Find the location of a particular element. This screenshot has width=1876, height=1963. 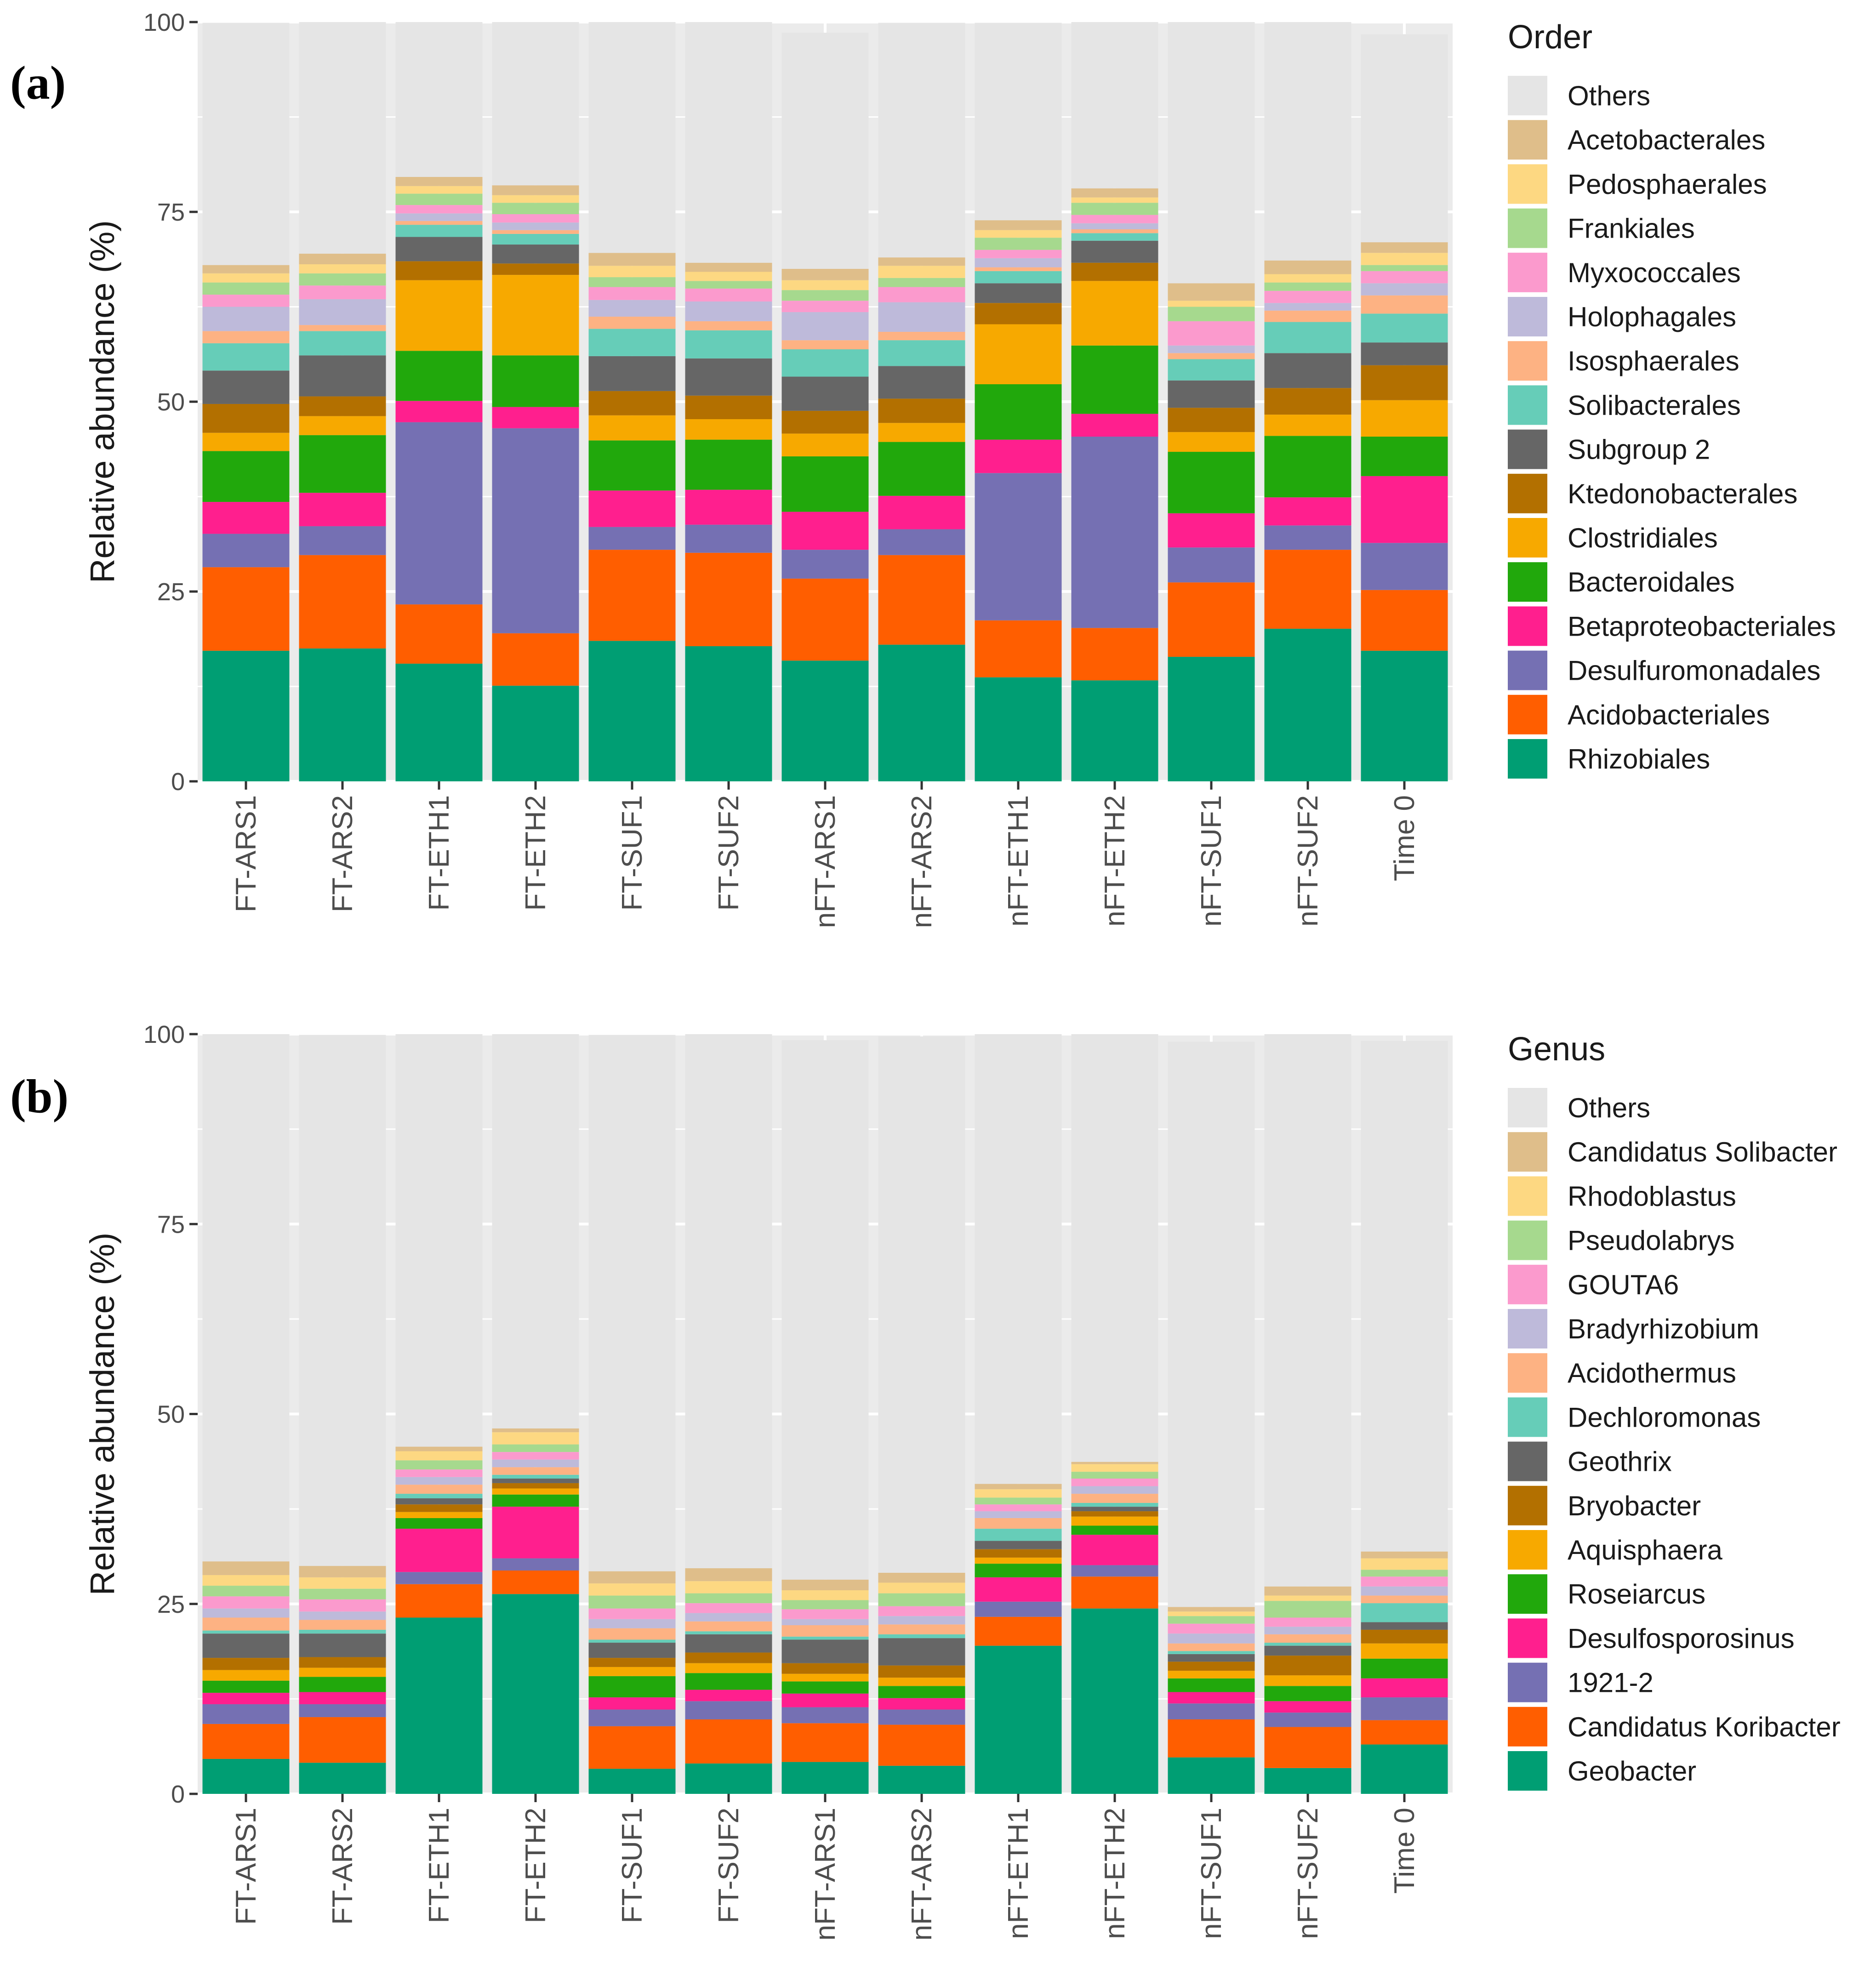

legend-label: Roseiarcus is located at coordinates (1637, 1594).